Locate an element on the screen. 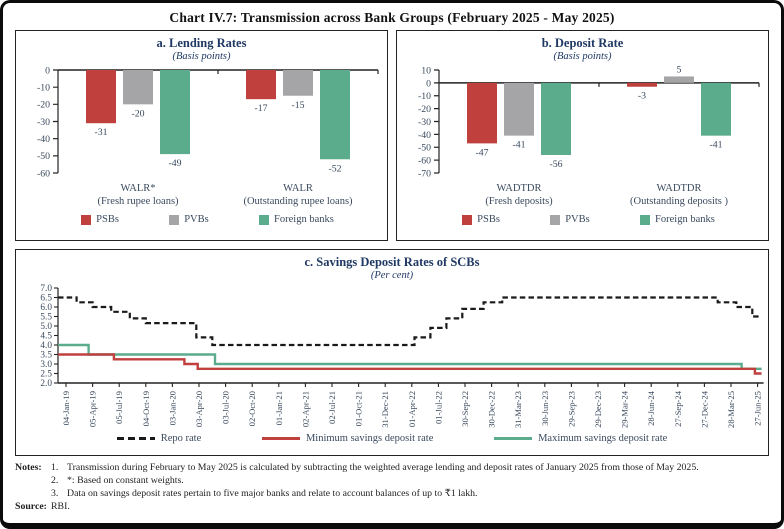 This screenshot has height=529, width=784. svg-text: 30-Sep-22 is located at coordinates (465, 409).